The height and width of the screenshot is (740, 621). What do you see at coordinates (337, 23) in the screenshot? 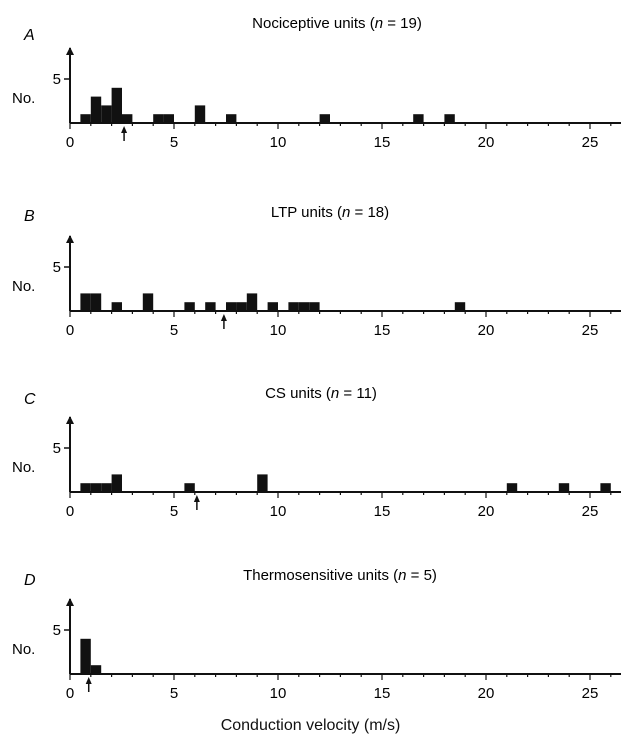
I see `panel-title: Nociceptive units (n = 19)` at bounding box center [337, 23].